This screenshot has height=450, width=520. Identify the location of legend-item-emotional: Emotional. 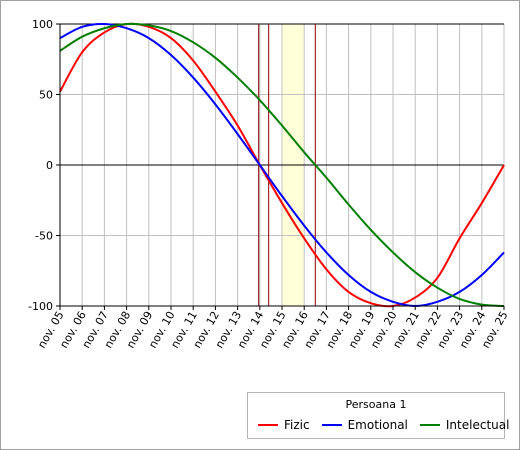
(364, 425).